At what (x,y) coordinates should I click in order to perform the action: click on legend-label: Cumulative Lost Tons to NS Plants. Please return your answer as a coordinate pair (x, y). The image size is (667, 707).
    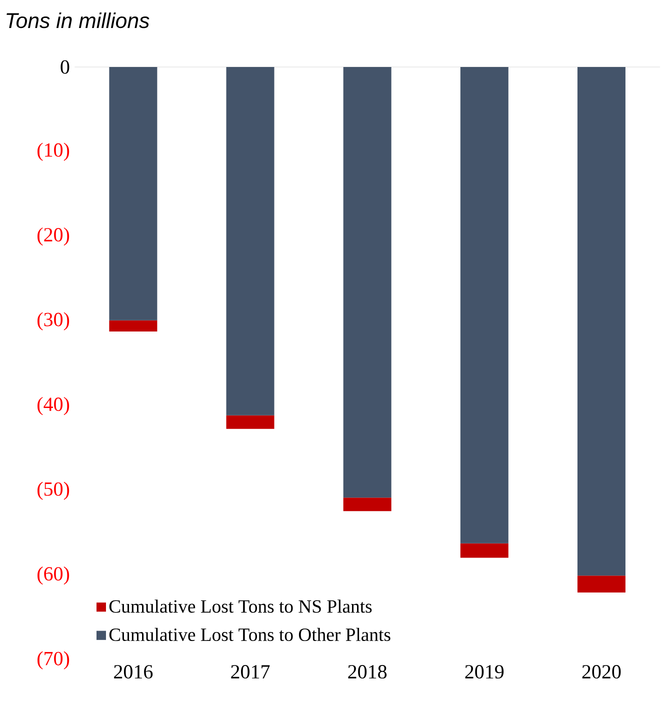
    Looking at the image, I should click on (240, 606).